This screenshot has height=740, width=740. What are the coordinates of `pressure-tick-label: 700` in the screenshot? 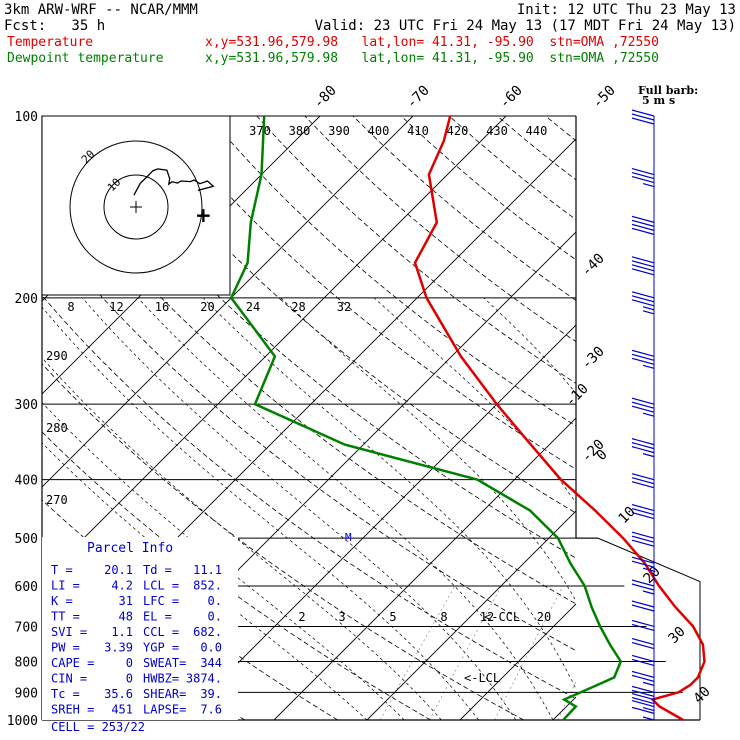 It's located at (26, 627).